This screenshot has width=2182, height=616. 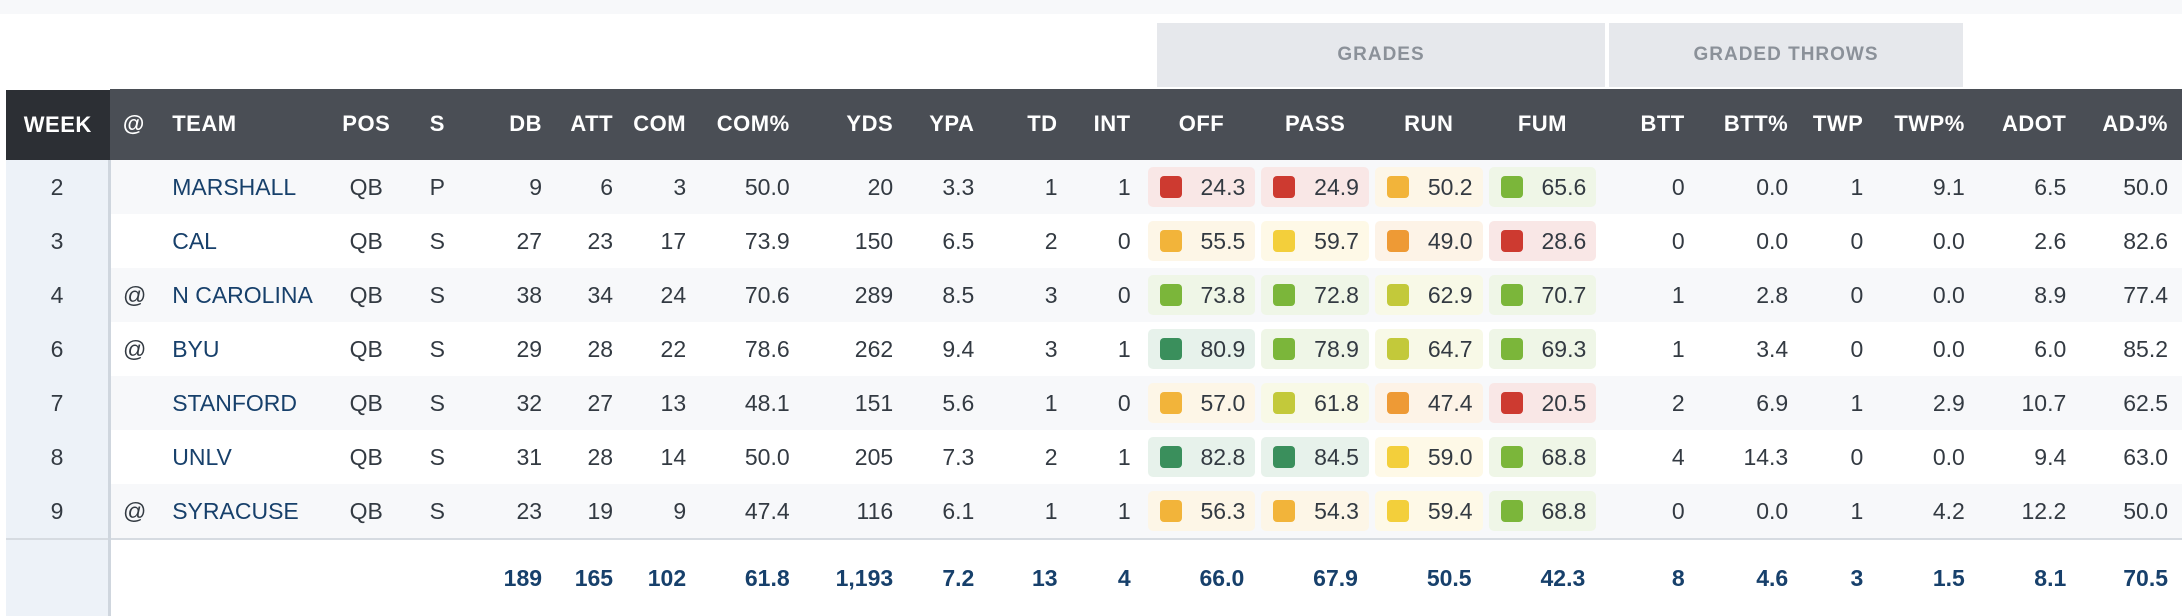 I want to click on adot-cell: 10.7, so click(x=2029, y=403).